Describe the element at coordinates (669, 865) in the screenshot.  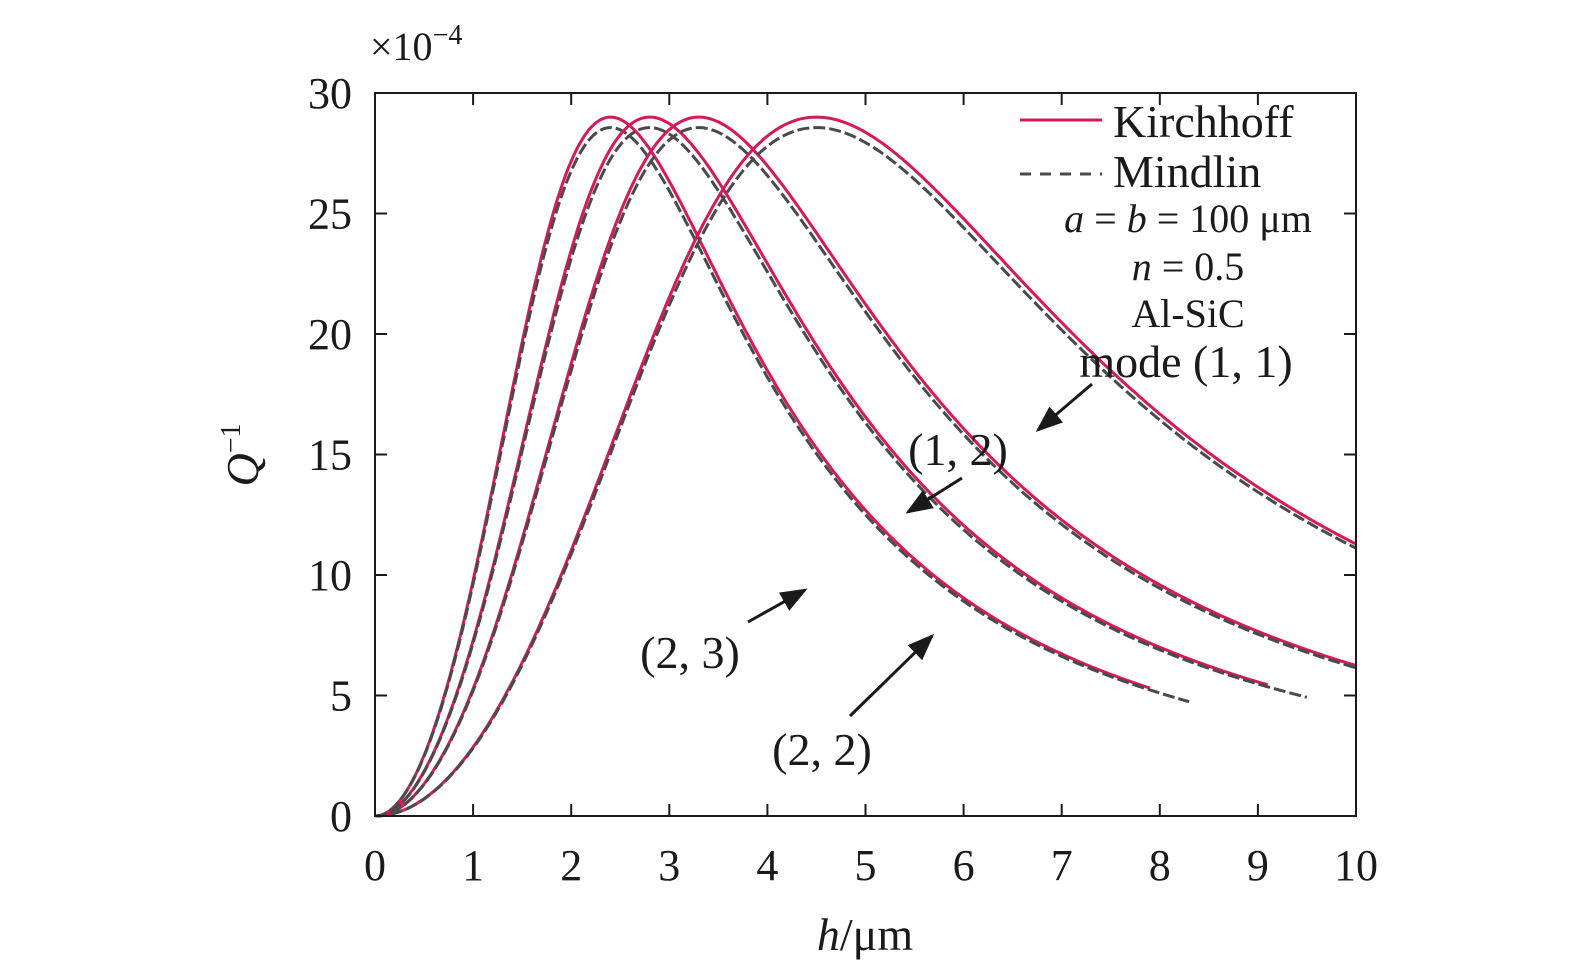
I see `x-tick-label: 3` at that location.